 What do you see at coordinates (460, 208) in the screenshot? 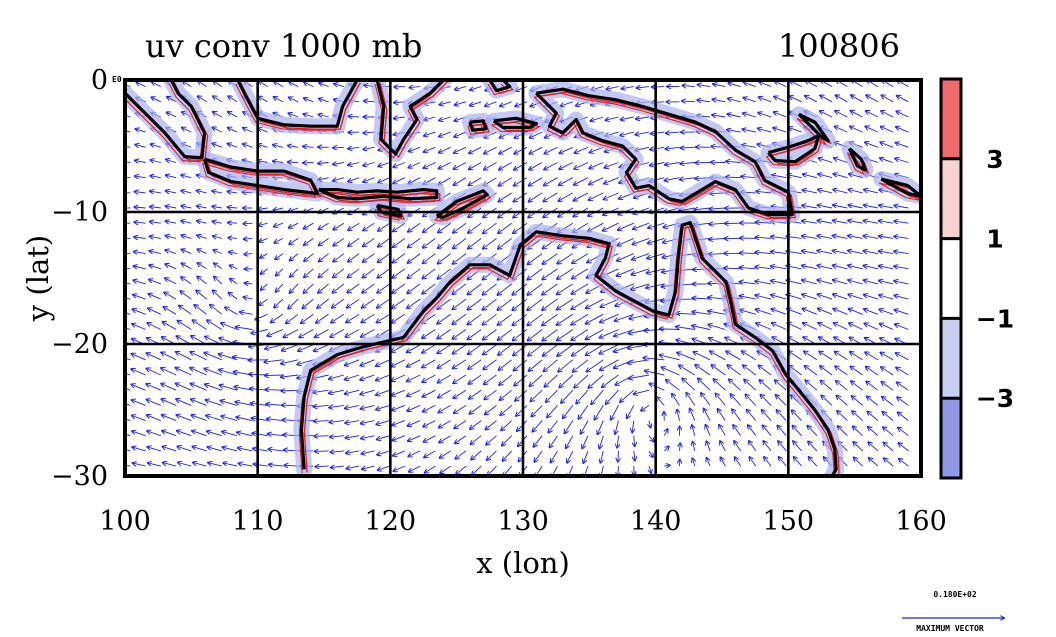
I see `positive-contour` at bounding box center [460, 208].